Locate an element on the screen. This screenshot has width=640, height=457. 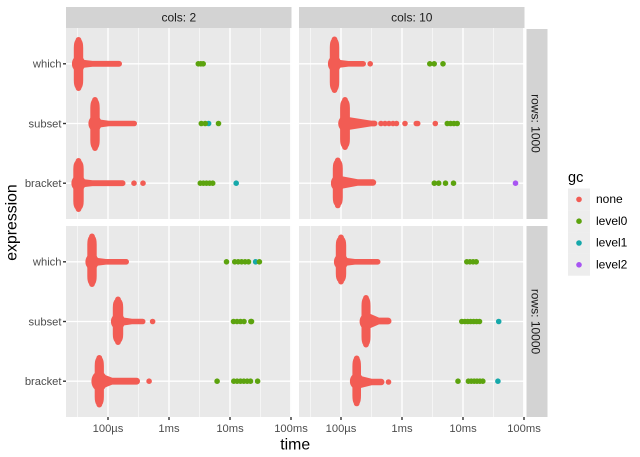
svg-text: none is located at coordinates (609, 199).